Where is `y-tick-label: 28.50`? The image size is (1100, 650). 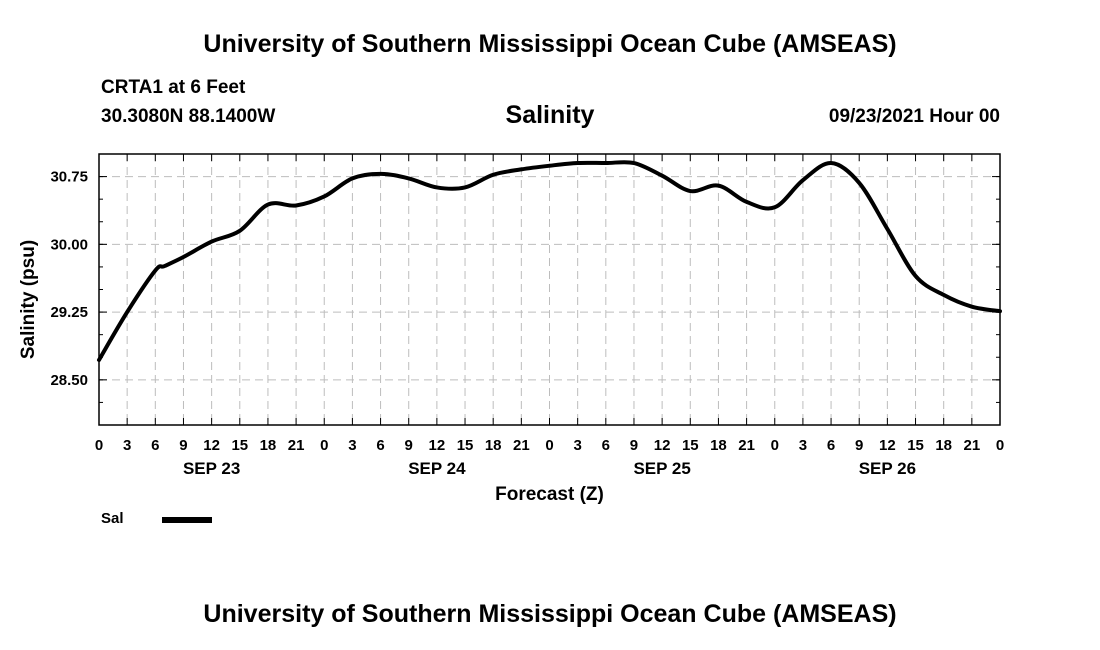 y-tick-label: 28.50 is located at coordinates (69, 380).